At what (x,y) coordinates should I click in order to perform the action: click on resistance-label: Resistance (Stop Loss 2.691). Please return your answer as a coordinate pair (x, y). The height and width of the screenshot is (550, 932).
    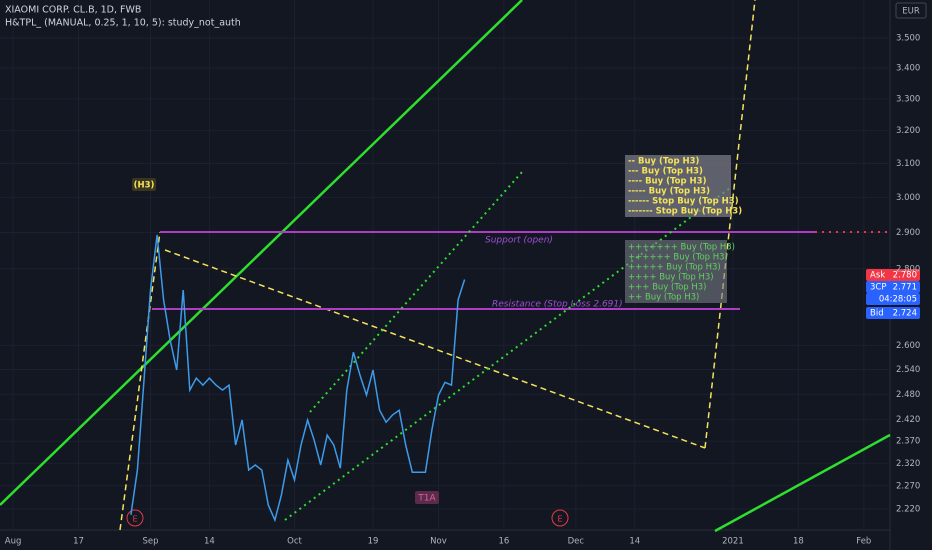
    Looking at the image, I should click on (557, 305).